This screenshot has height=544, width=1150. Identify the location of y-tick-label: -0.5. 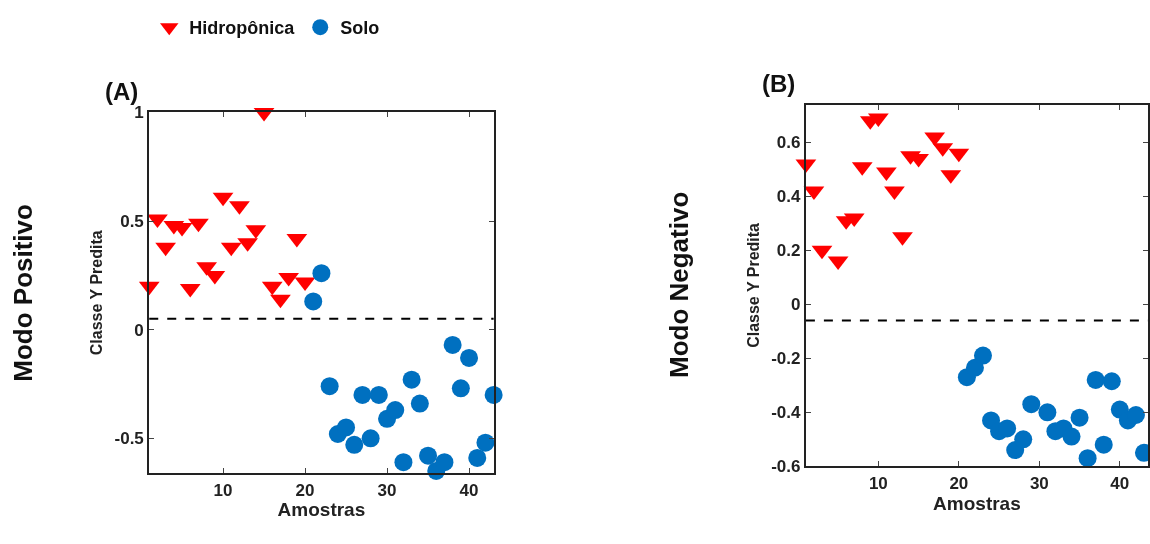
(129, 439).